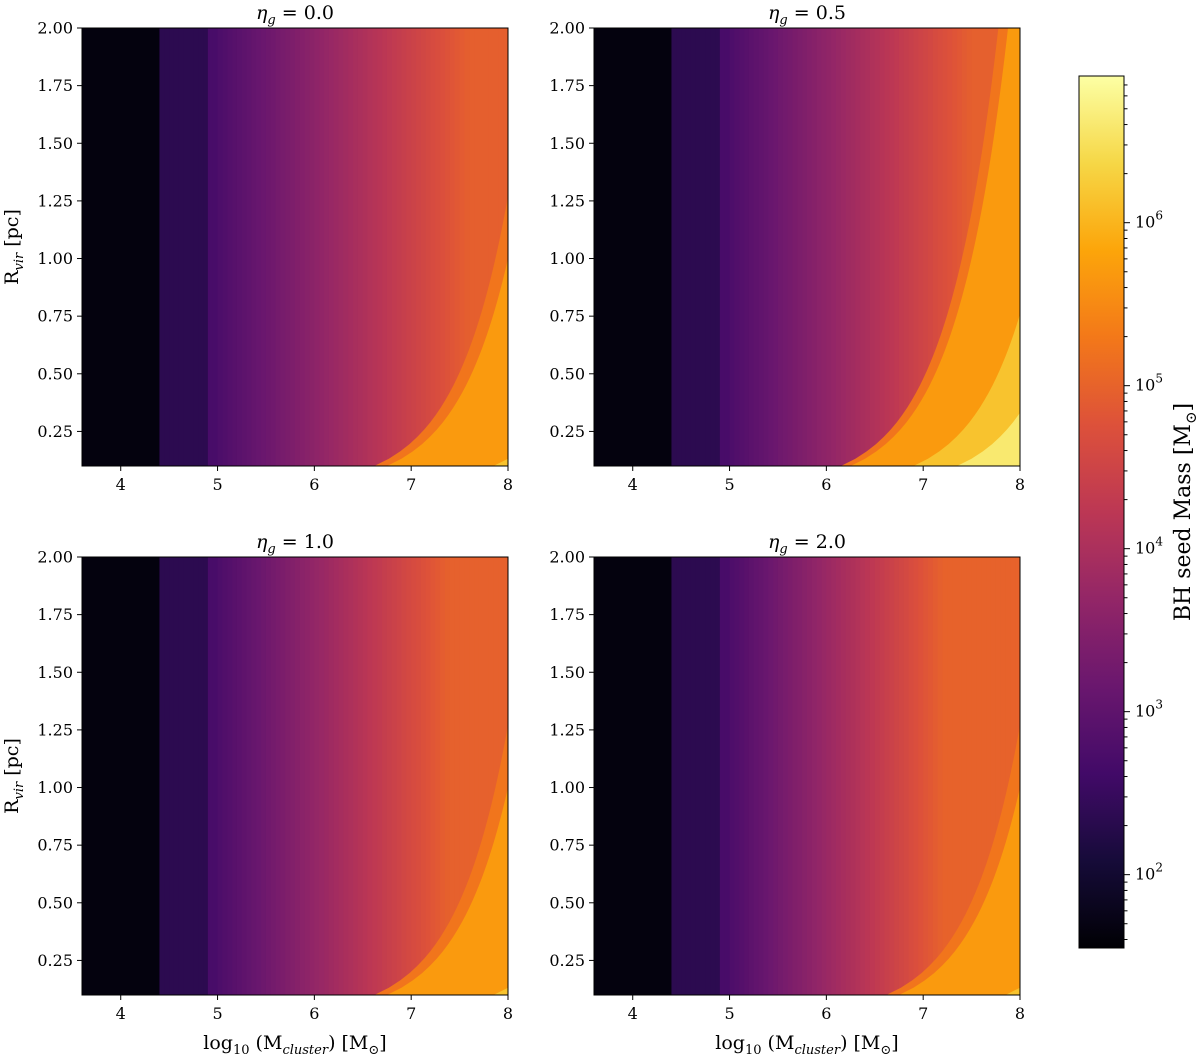 This screenshot has height=1055, width=1200. I want to click on y-axis-label: Rvir [pc], so click(14, 247).